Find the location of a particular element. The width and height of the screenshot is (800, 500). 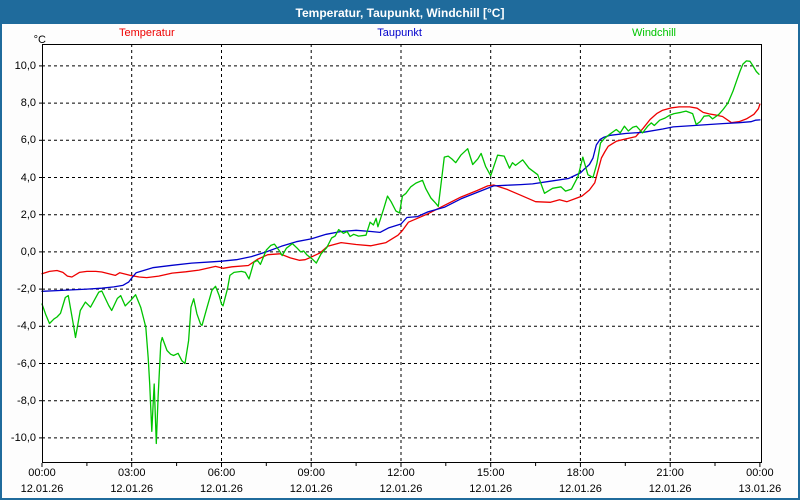

y-tick-label: -4,0 is located at coordinates (26, 326).